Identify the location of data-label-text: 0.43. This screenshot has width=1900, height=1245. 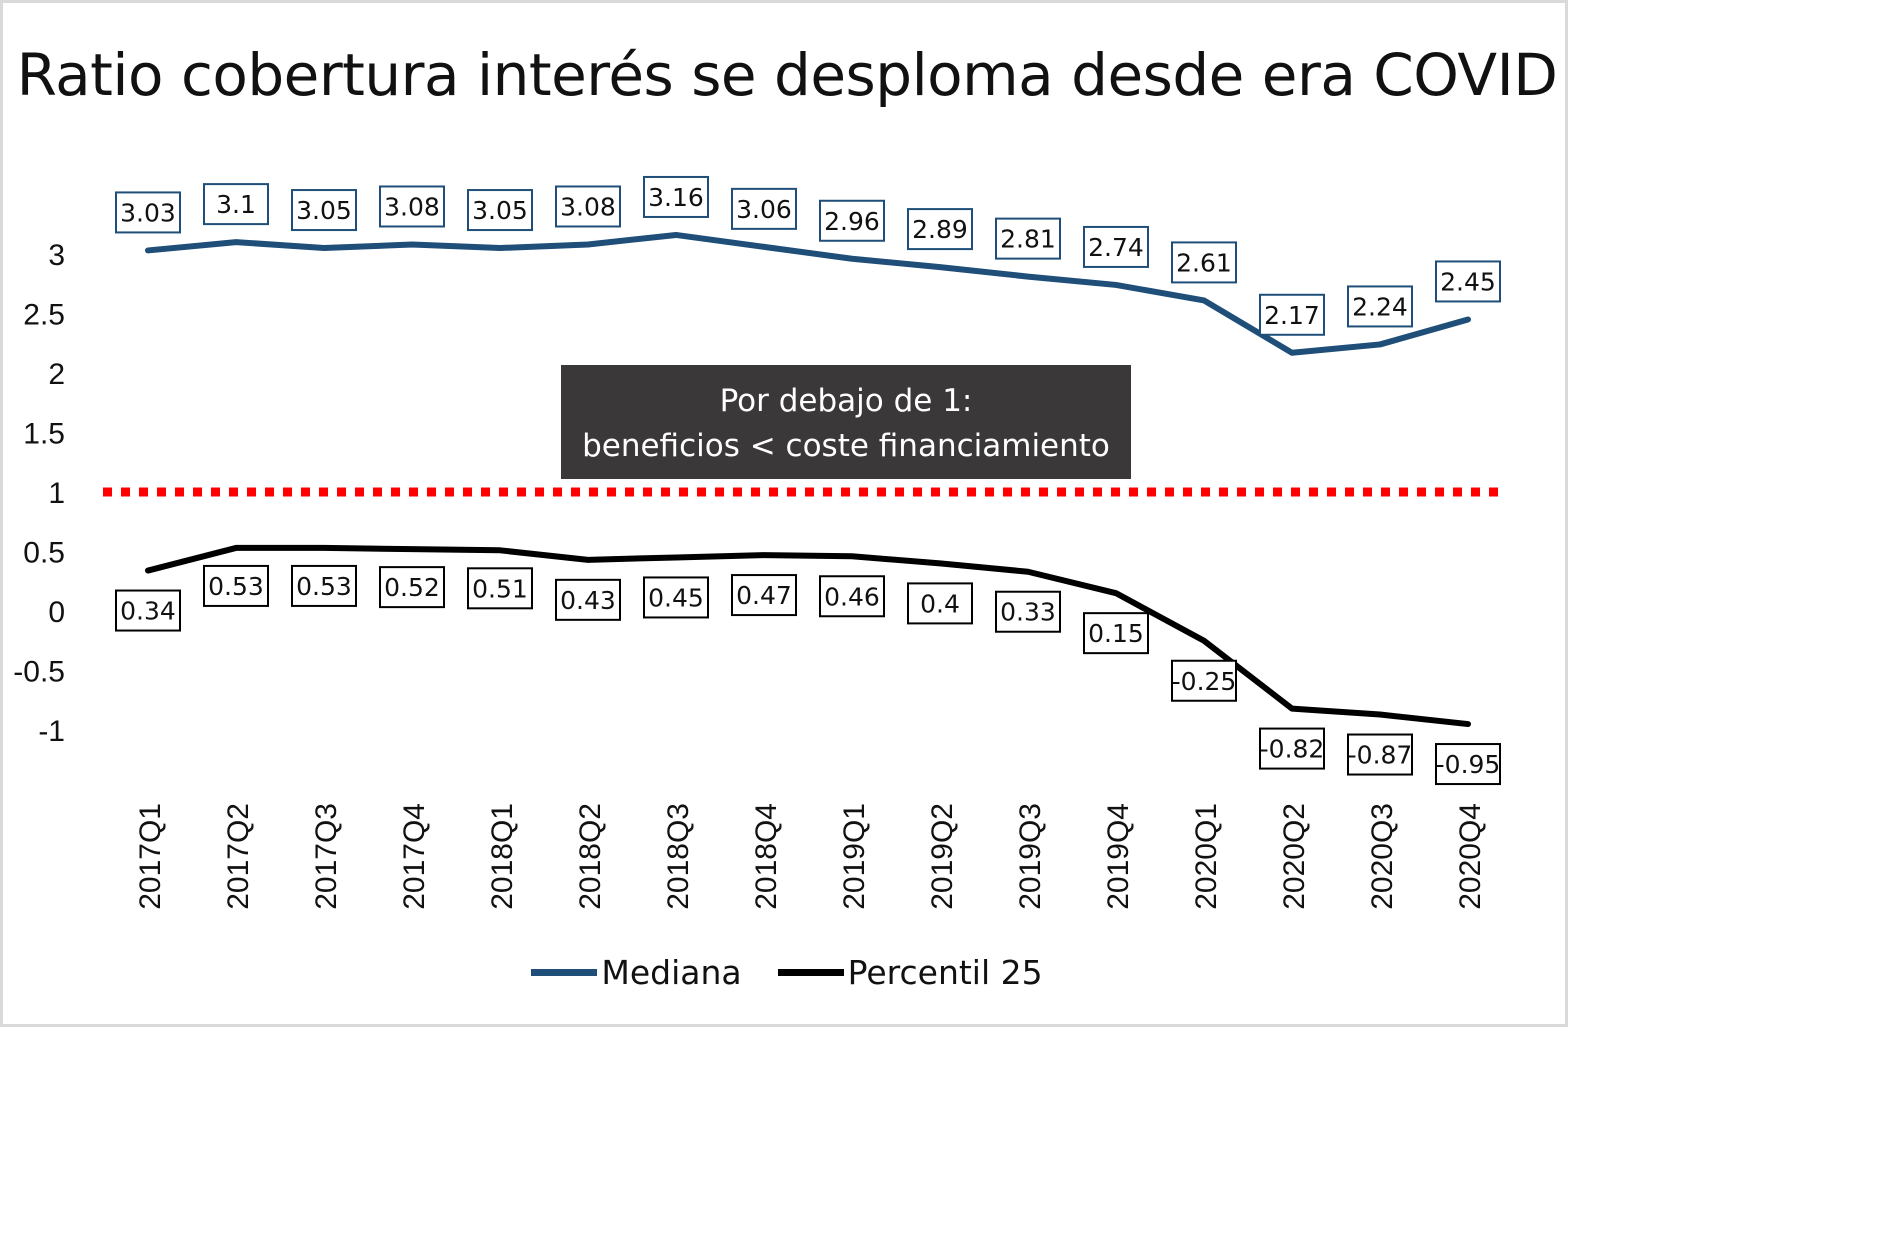
(588, 600).